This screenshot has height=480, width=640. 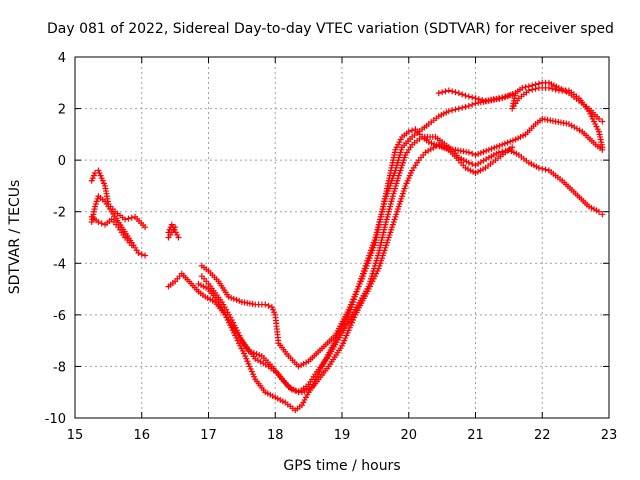 I want to click on y-tick-label: 4, so click(x=62, y=58).